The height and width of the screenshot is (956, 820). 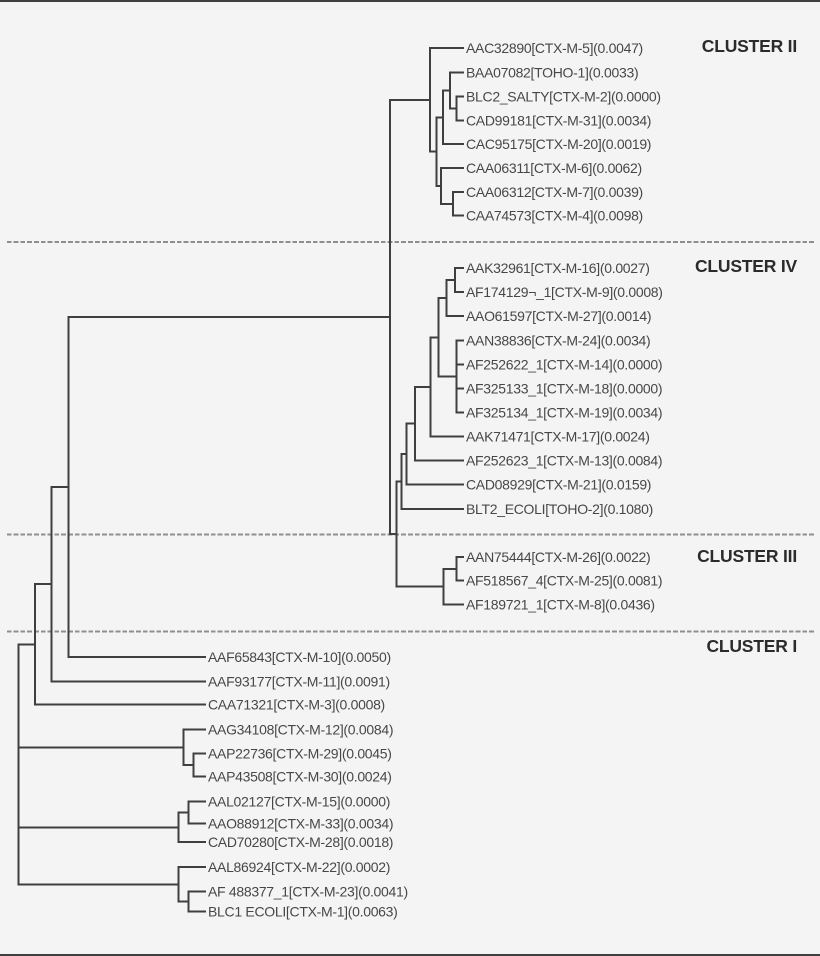 What do you see at coordinates (558, 436) in the screenshot?
I see `leaf-label: AAK71471[CTX-M-17](0.0024)` at bounding box center [558, 436].